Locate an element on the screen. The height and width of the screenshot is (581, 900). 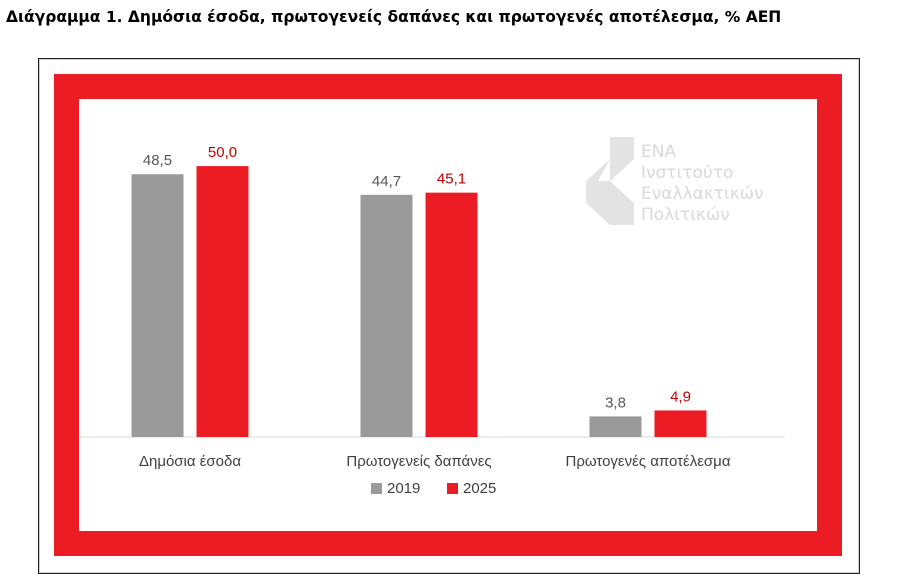
legend-label-2019: 2019 is located at coordinates (403, 488).